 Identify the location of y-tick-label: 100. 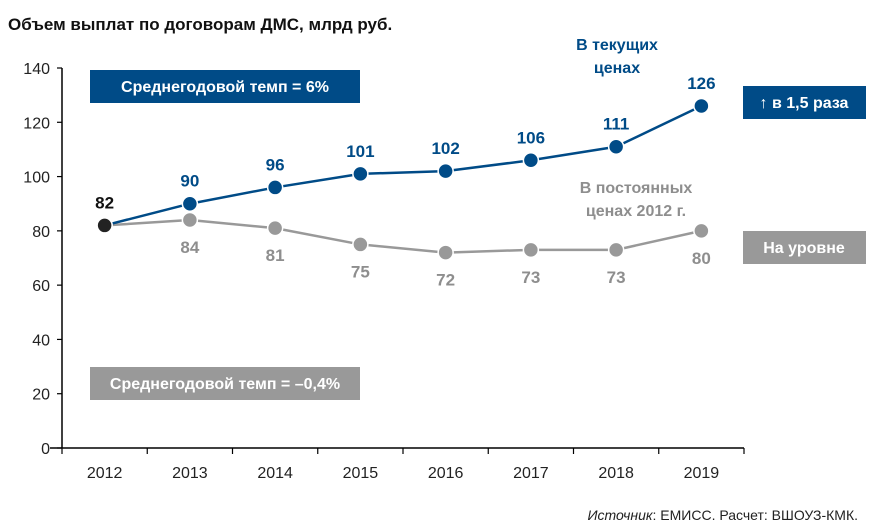
(36, 178).